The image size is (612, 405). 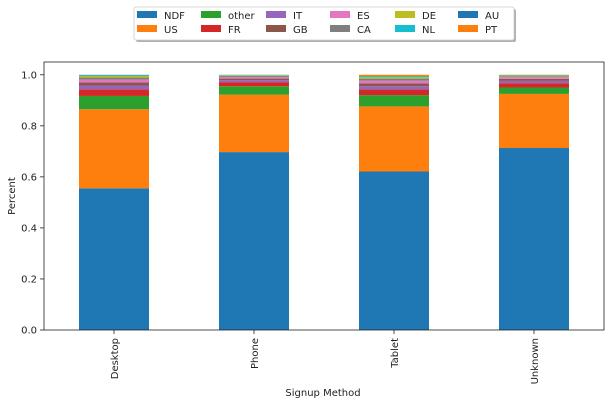 What do you see at coordinates (254, 90) in the screenshot?
I see `bar-segment-other-phone` at bounding box center [254, 90].